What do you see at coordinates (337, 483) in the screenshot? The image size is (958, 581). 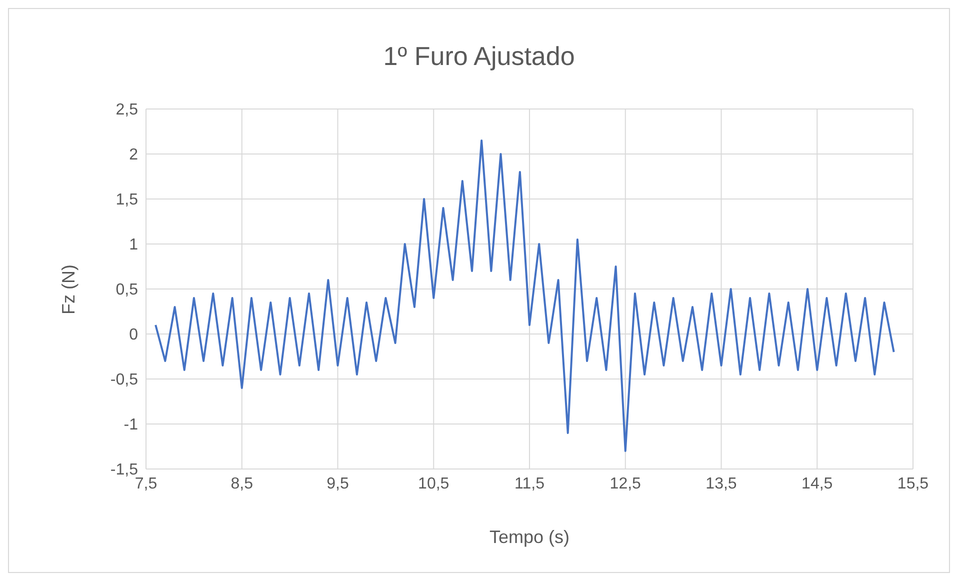 I see `x-tick-label: 9,5` at bounding box center [337, 483].